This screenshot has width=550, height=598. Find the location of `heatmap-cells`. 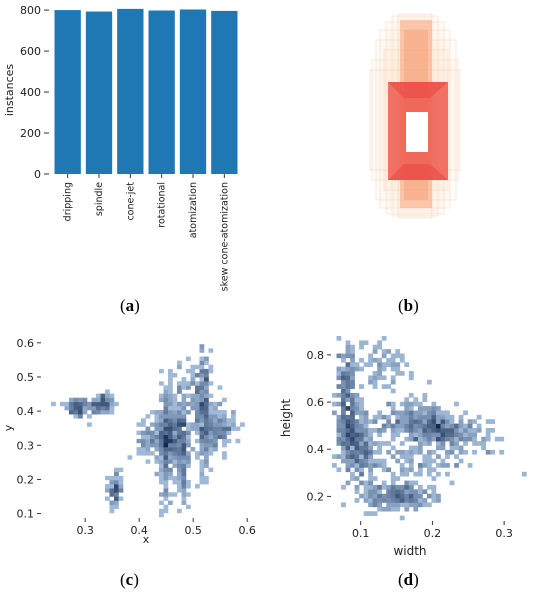

heatmap-cells is located at coordinates (148, 431).